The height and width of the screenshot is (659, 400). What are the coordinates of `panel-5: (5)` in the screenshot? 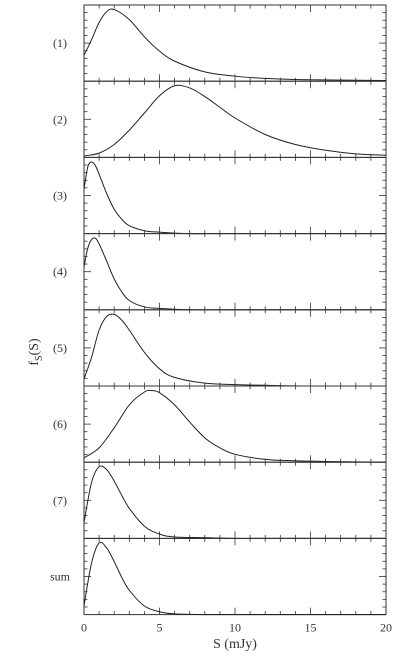 It's located at (220, 348).